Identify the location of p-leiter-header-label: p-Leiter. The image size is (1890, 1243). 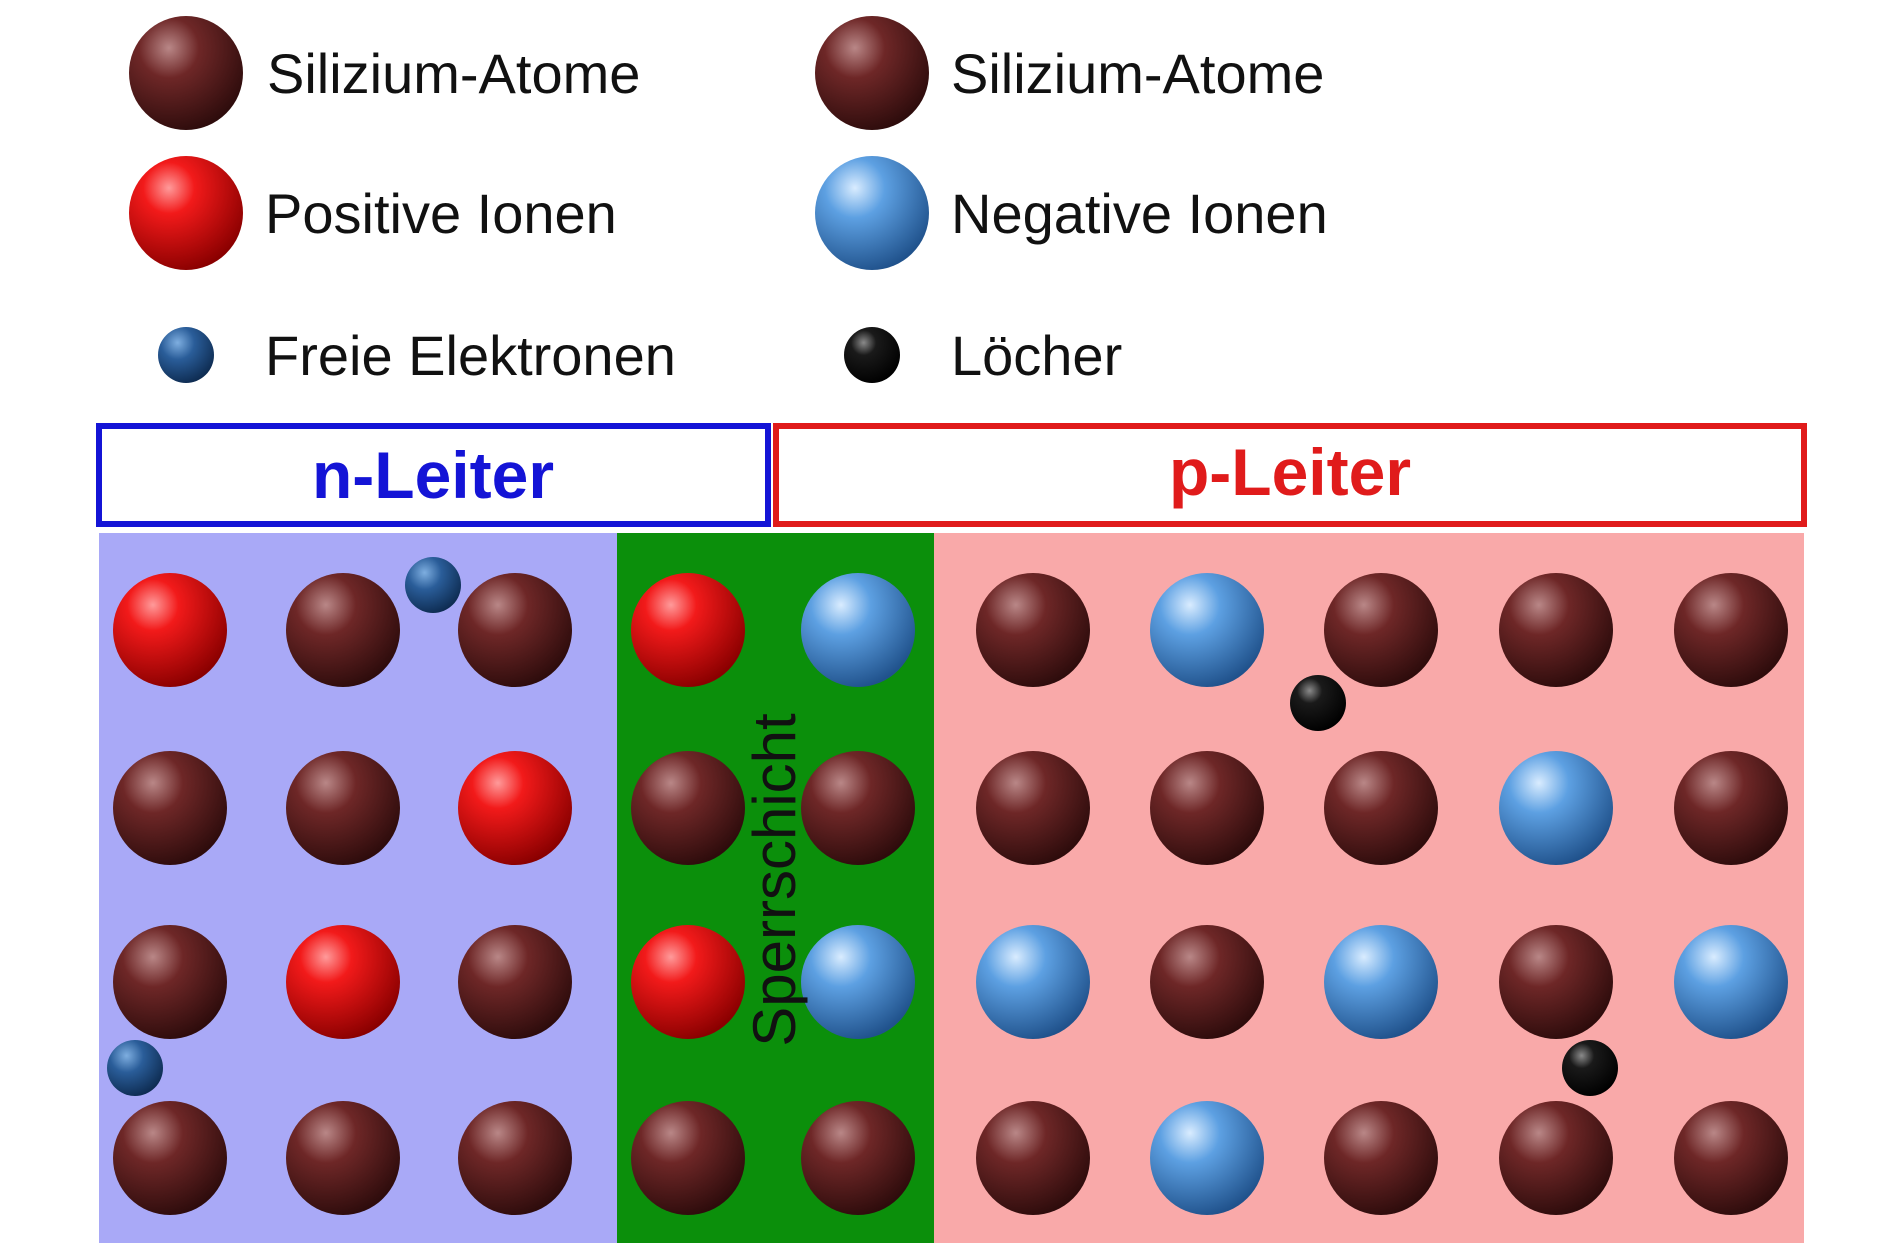
(1290, 472).